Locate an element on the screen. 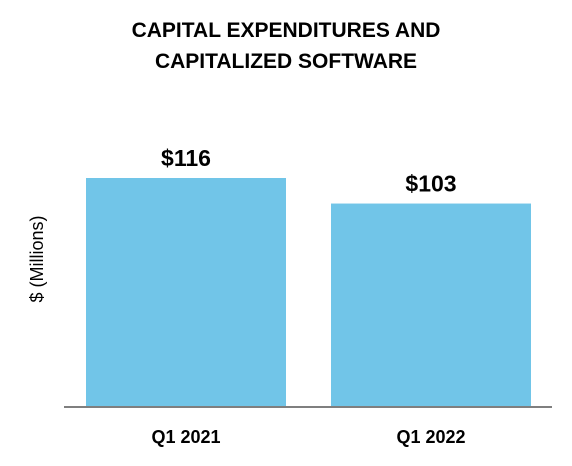 The height and width of the screenshot is (466, 572). category-label: Q1 2022 is located at coordinates (430, 437).